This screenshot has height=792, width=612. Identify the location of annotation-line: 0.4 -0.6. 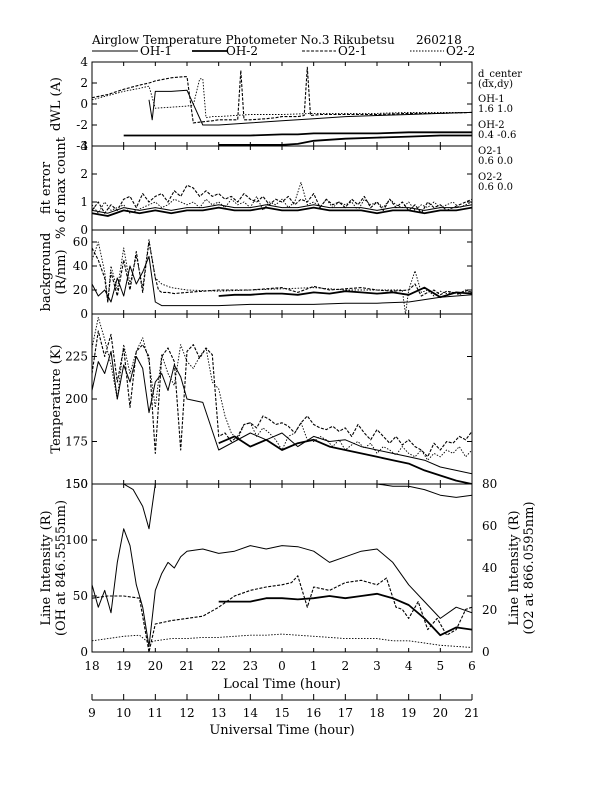
(497, 135).